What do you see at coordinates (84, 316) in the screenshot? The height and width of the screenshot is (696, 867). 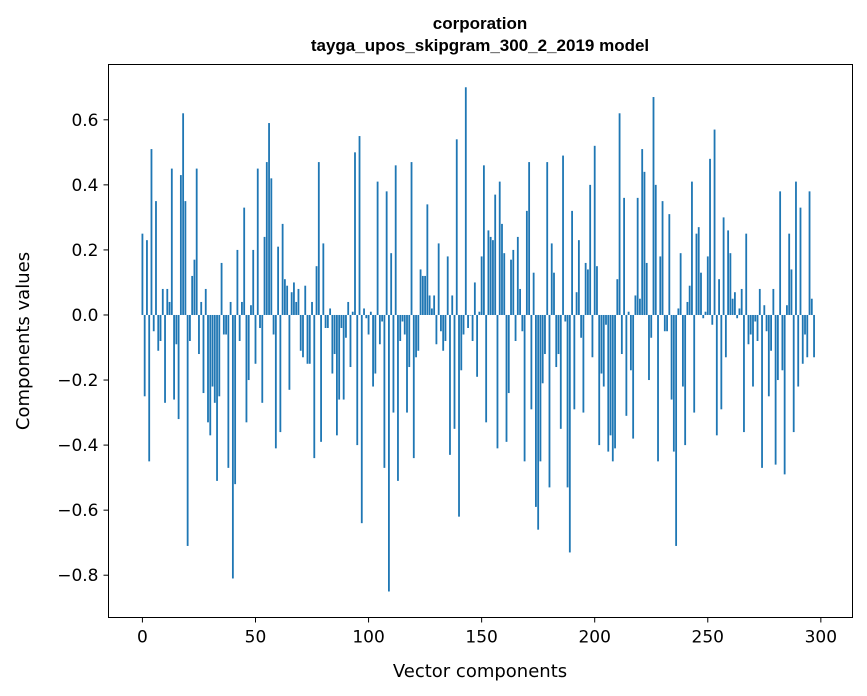 I see `y-tick-label: 0.0` at bounding box center [84, 316].